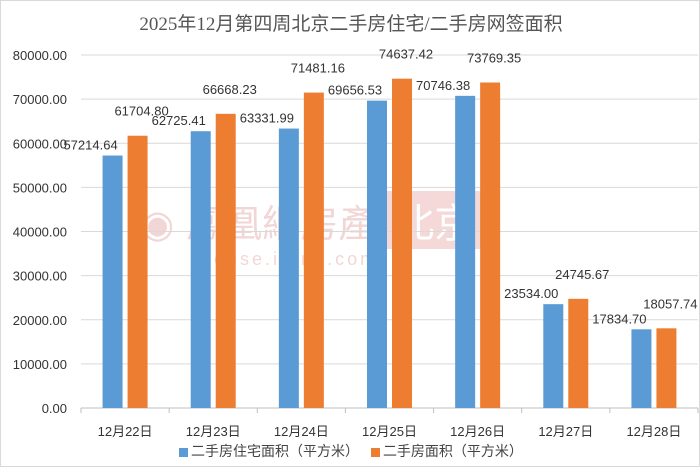  What do you see at coordinates (389, 431) in the screenshot?
I see `x-tick-label: 12月25日` at bounding box center [389, 431].